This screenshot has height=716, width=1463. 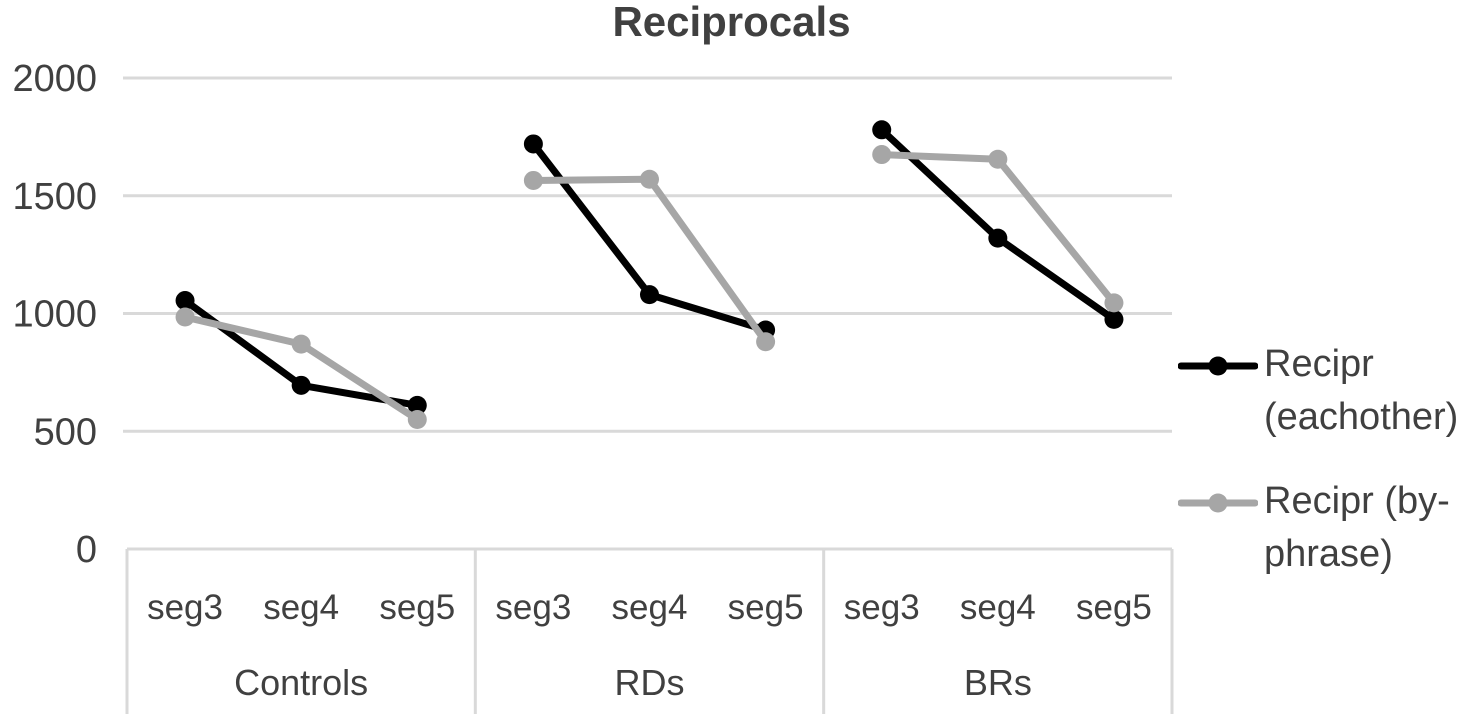 What do you see at coordinates (731, 22) in the screenshot?
I see `chart-title: Reciprocals` at bounding box center [731, 22].